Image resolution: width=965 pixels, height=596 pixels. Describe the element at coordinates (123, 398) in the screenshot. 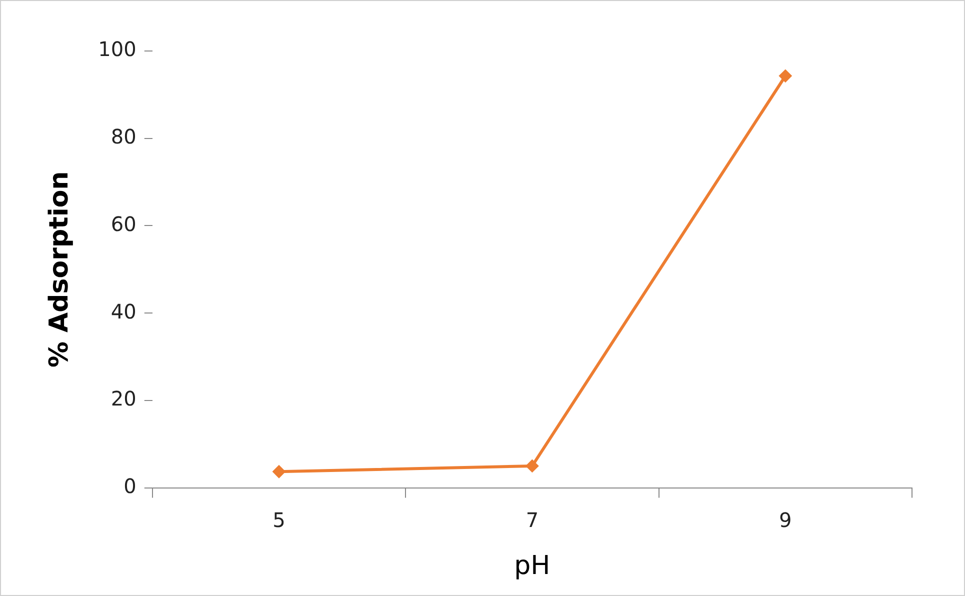

I see `y-tick-label: 20` at that location.